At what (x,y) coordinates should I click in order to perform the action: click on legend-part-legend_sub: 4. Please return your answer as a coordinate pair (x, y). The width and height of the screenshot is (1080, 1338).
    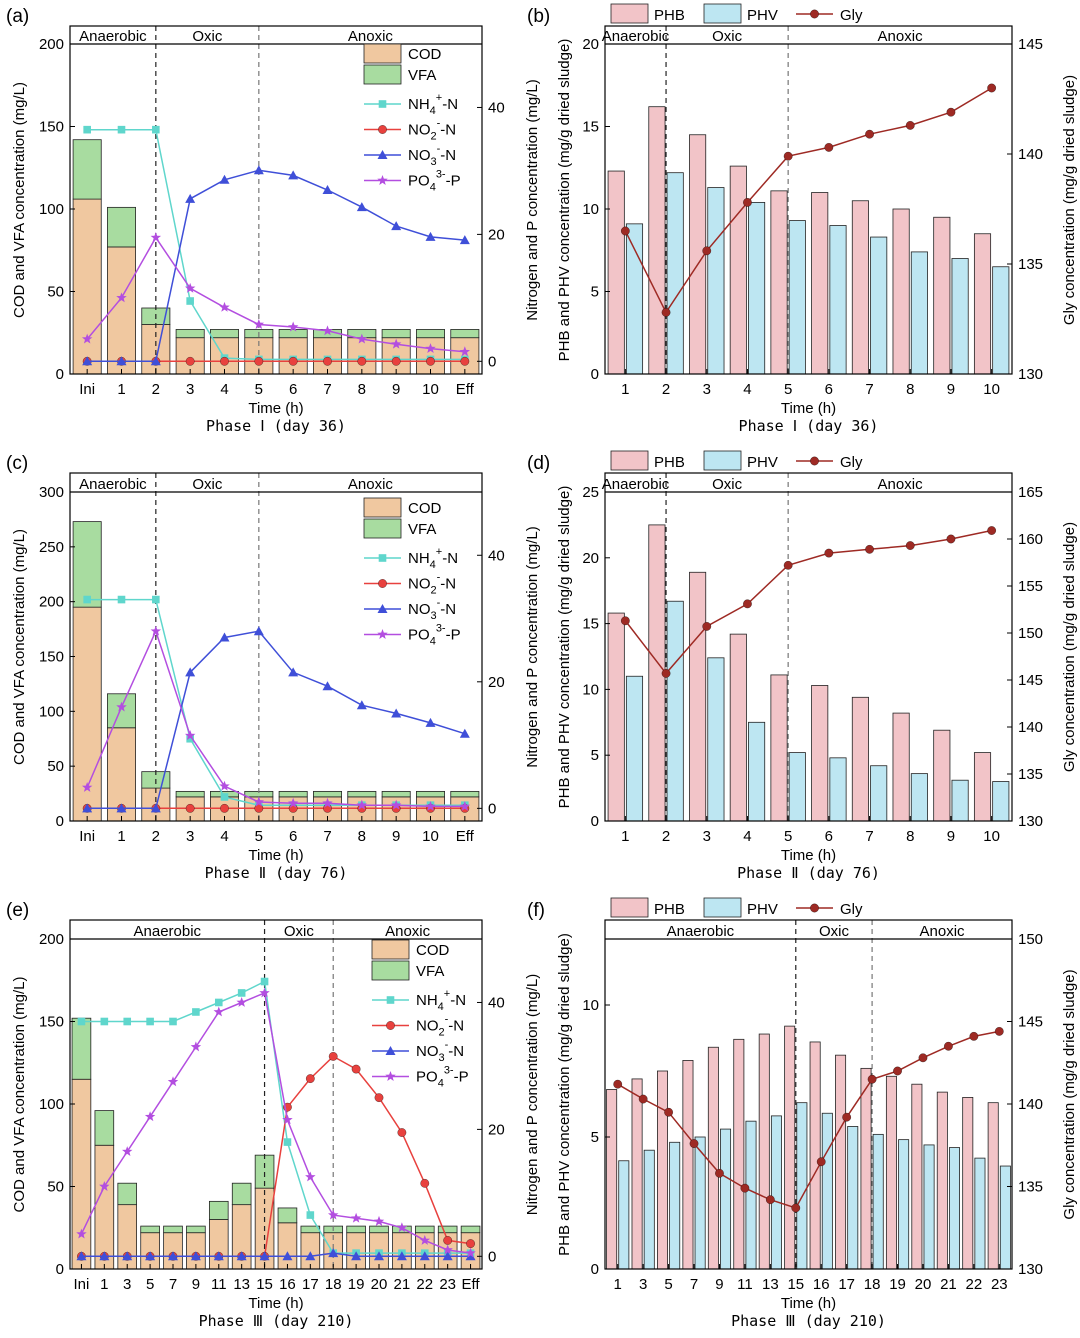
    Looking at the image, I should click on (433, 188).